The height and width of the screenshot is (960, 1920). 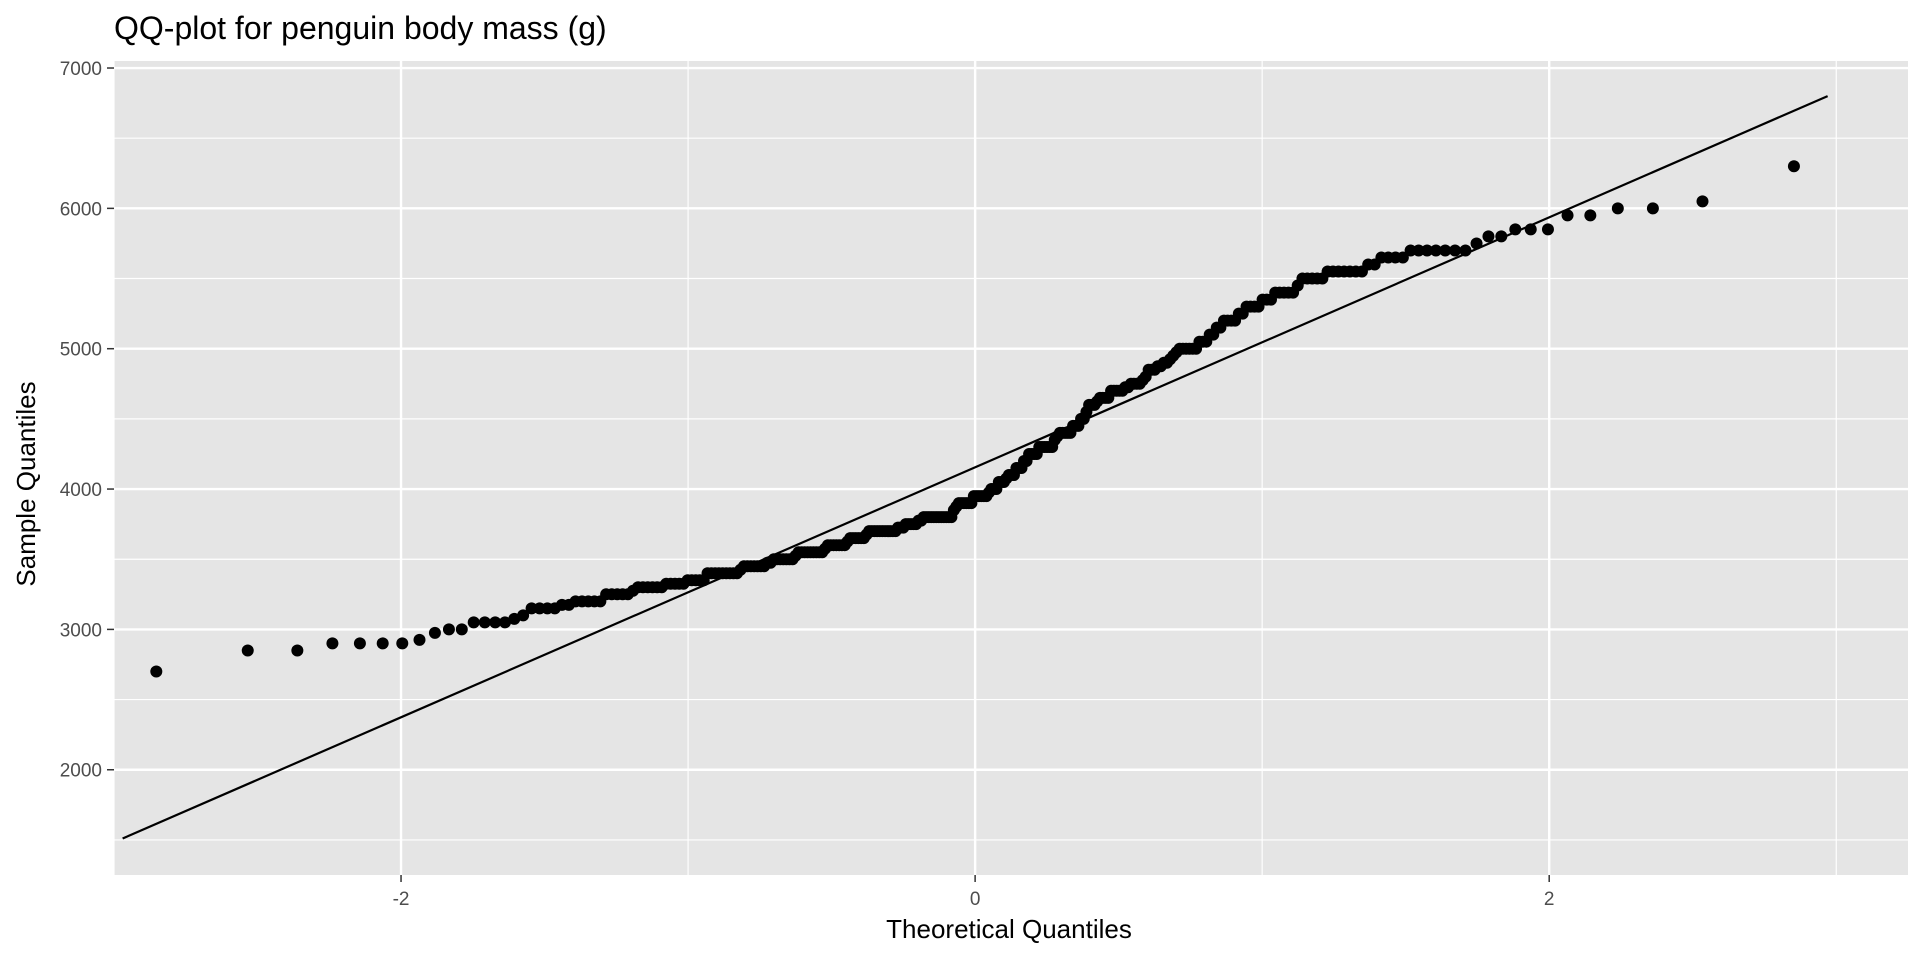 What do you see at coordinates (81, 69) in the screenshot?
I see `y-tick-label: 7000` at bounding box center [81, 69].